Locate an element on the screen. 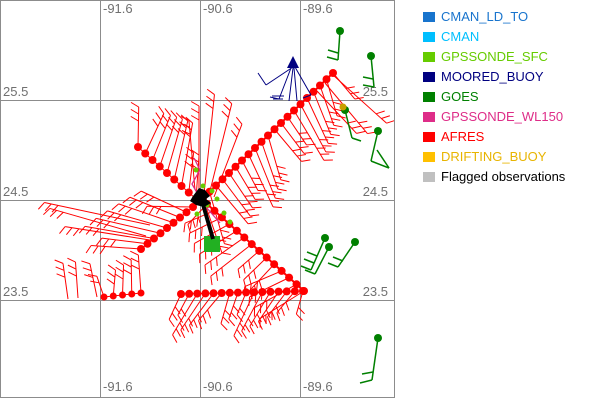 The width and height of the screenshot is (600, 400). drifting-buoy-dot is located at coordinates (343, 107).